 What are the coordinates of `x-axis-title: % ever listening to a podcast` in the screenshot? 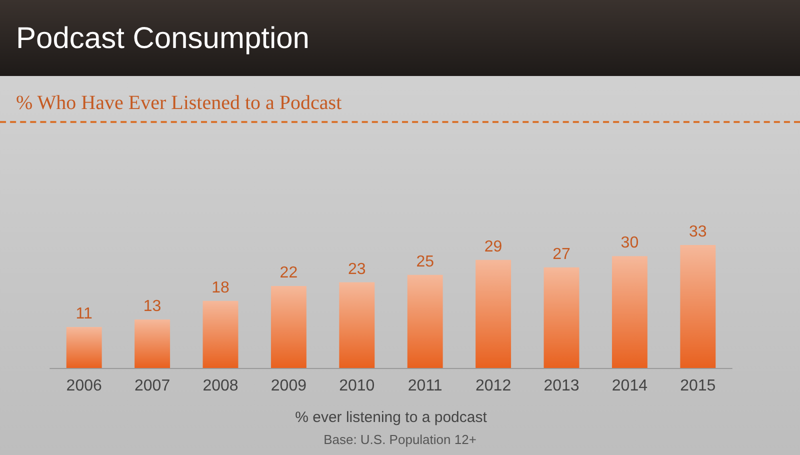 It's located at (391, 417).